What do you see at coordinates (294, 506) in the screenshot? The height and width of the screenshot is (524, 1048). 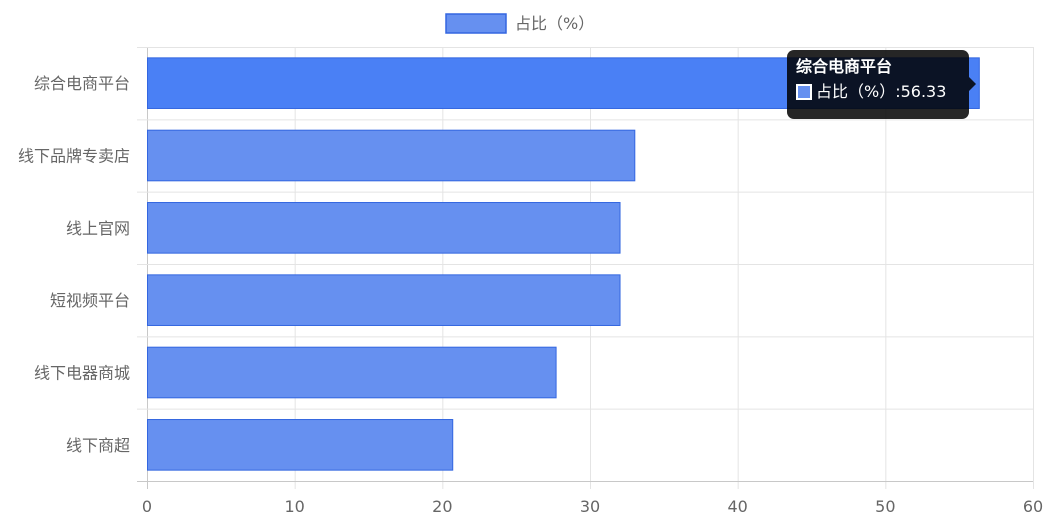 I see `x-tick-label: 10` at bounding box center [294, 506].